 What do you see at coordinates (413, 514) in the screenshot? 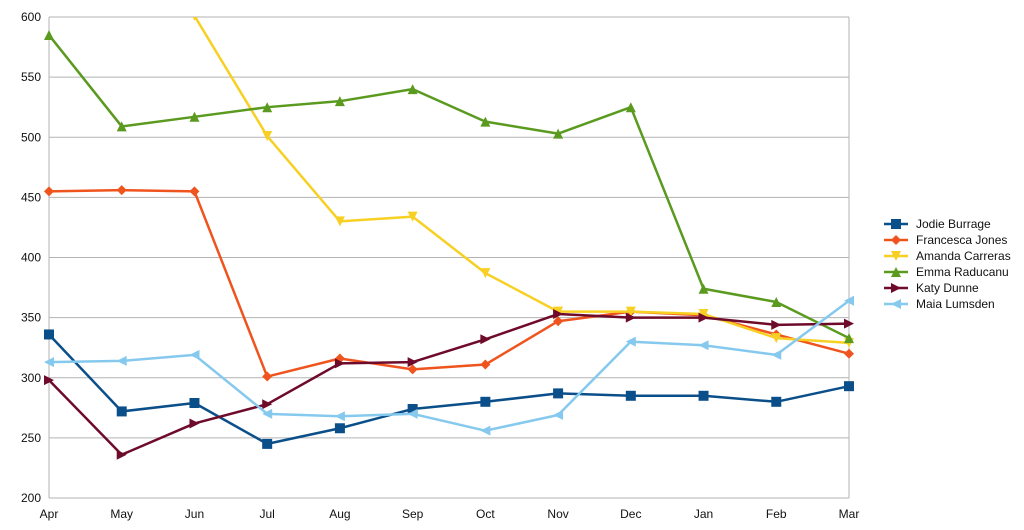
I see `x-tick-label: Sep` at bounding box center [413, 514].